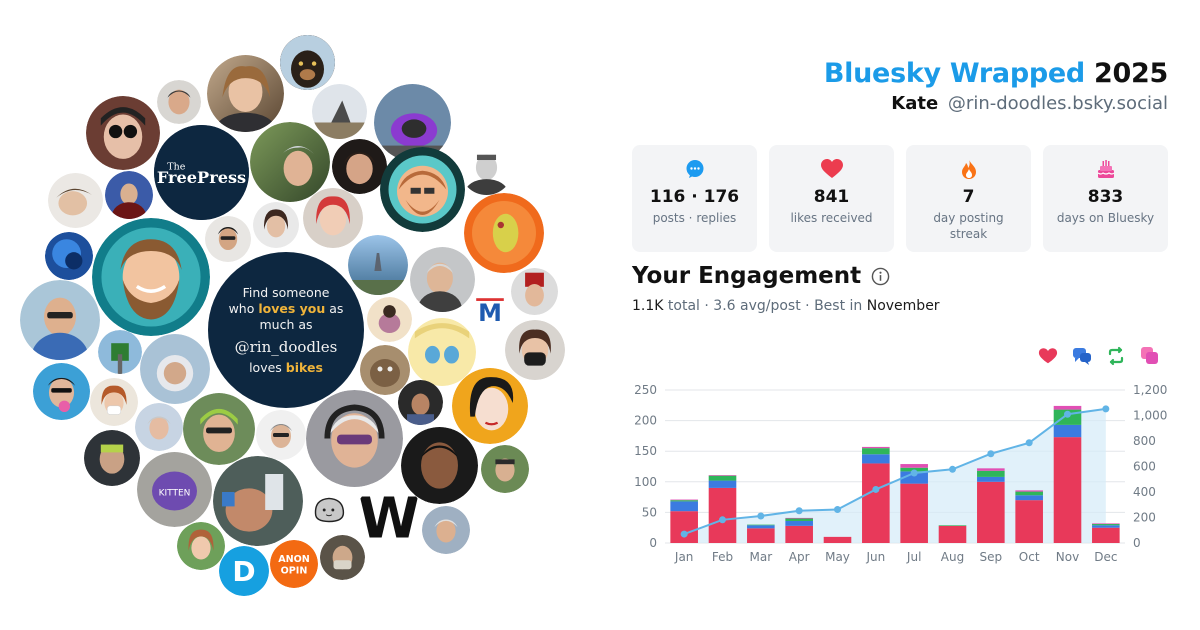 The height and width of the screenshot is (630, 1200). What do you see at coordinates (294, 564) in the screenshot?
I see `anon-opinion-logo: ANON OPIN` at bounding box center [294, 564].